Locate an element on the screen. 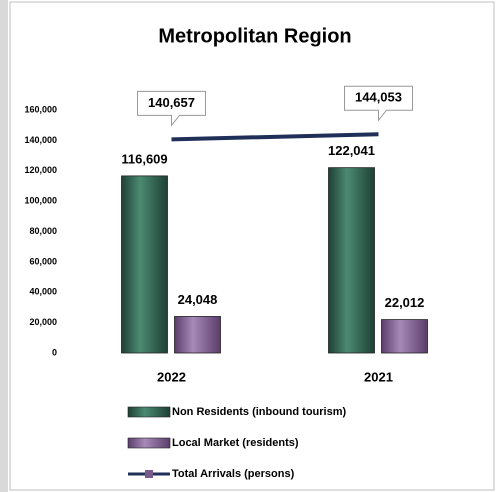 The height and width of the screenshot is (492, 497). y-tick-label: 140,000 is located at coordinates (40, 140).